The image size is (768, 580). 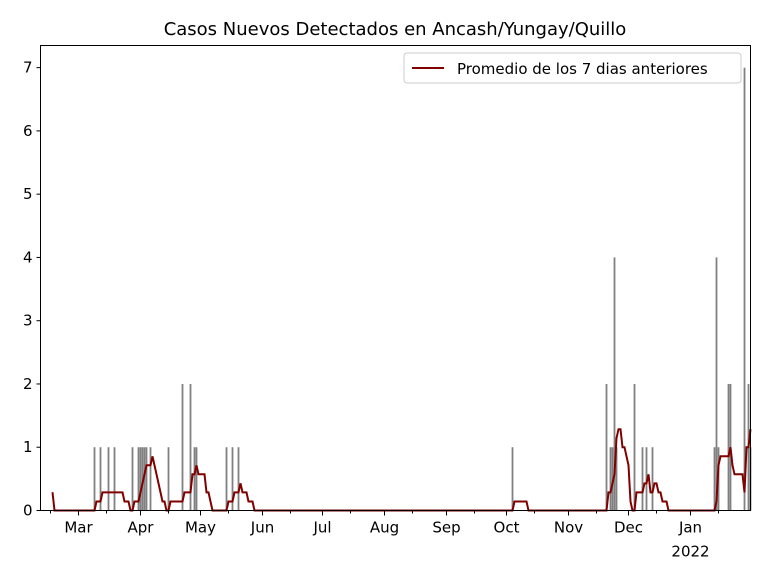 What do you see at coordinates (628, 528) in the screenshot?
I see `x-tick-label: Dec` at bounding box center [628, 528].